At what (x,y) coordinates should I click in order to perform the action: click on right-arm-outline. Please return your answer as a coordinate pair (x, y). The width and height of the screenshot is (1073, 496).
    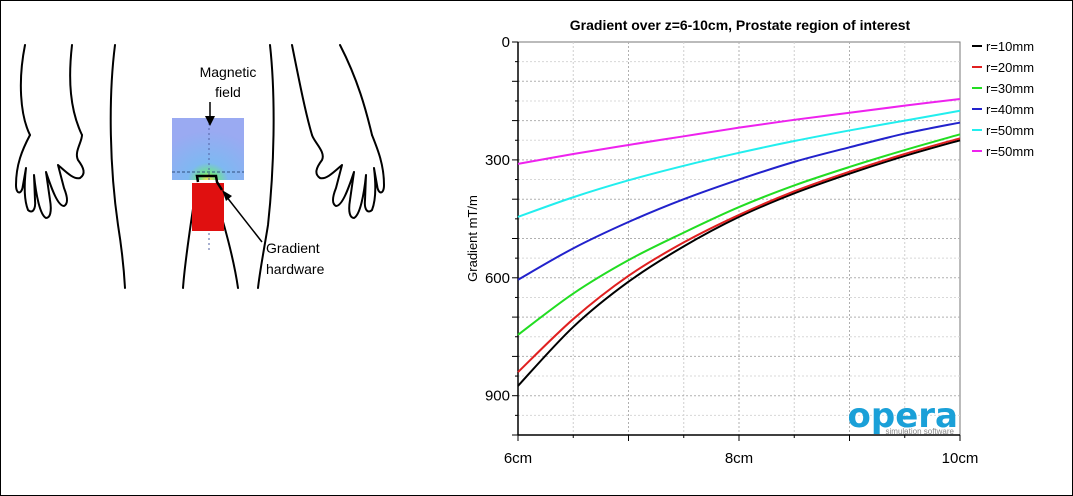
    Looking at the image, I should click on (356, 90).